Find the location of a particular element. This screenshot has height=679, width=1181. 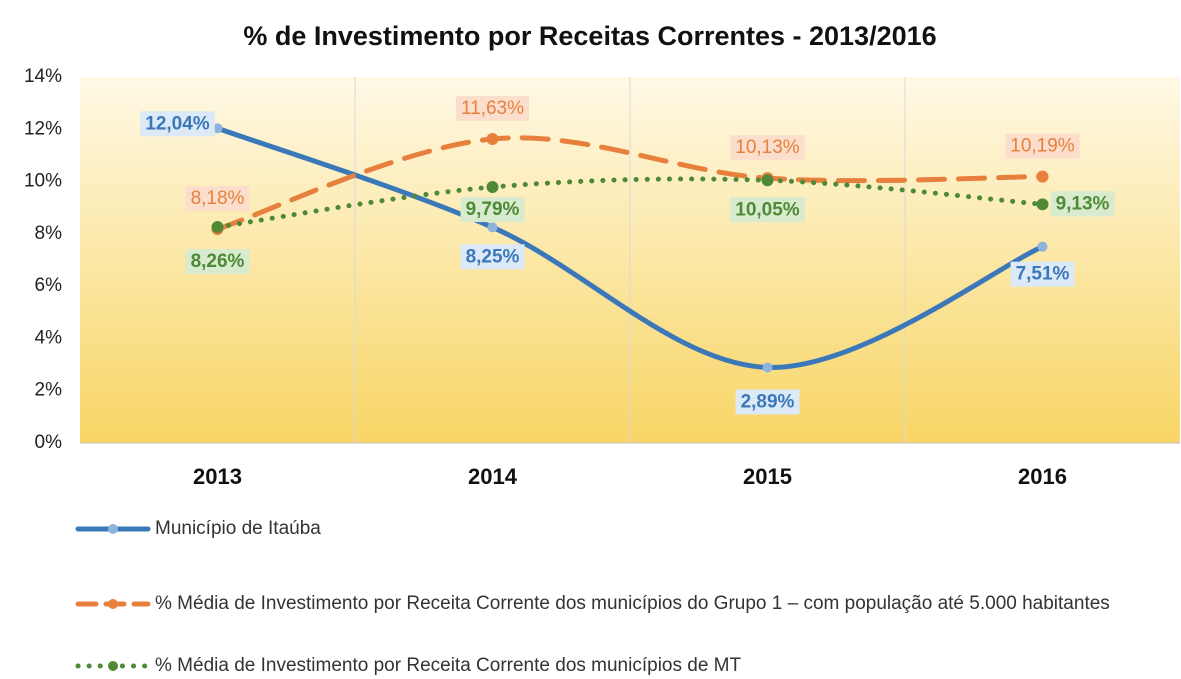

y-tick-label: 10% is located at coordinates (43, 181).